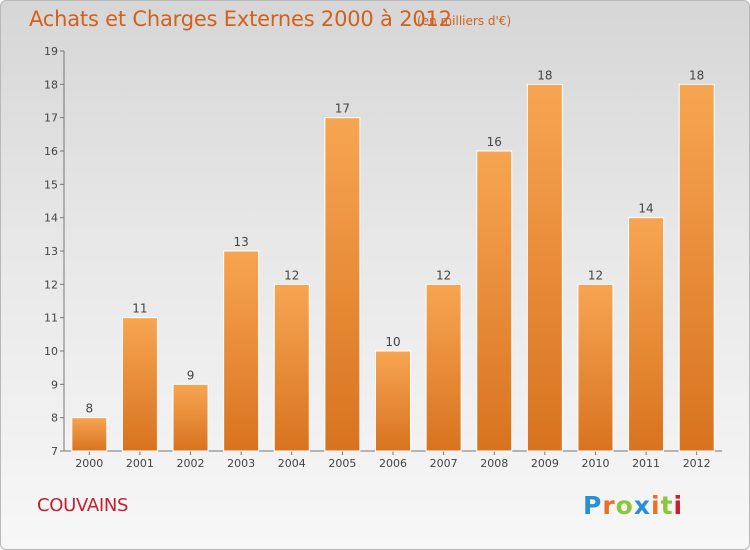  I want to click on logo-letter: P, so click(593, 505).